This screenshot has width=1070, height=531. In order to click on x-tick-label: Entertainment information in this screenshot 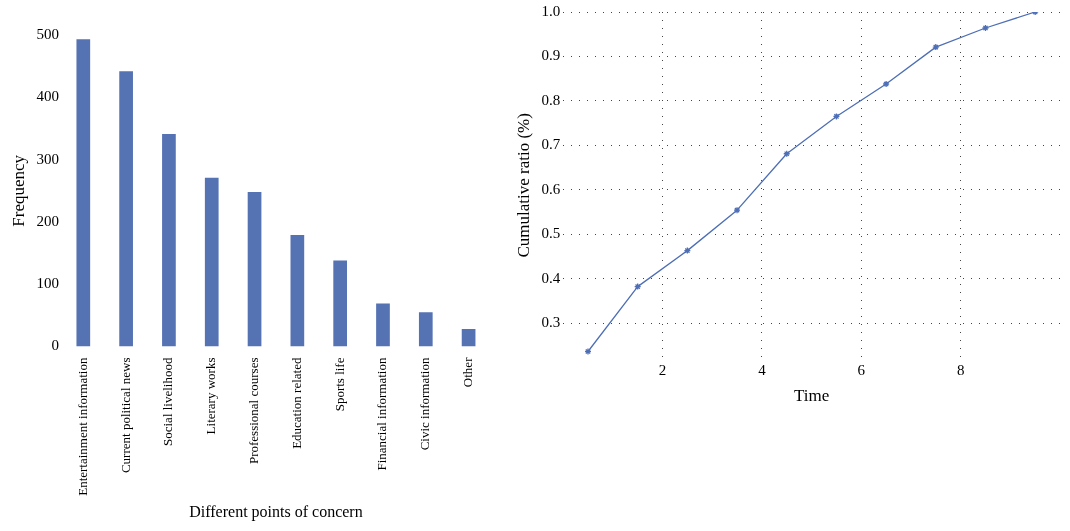, I will do `click(82, 426)`.